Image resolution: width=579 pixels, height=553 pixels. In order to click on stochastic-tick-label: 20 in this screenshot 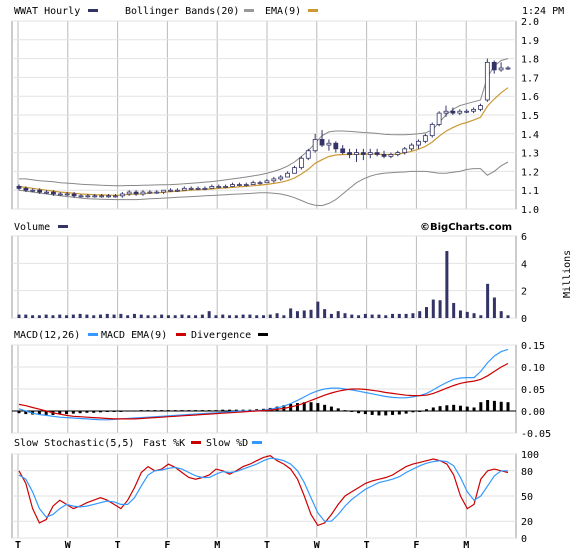, I will do `click(527, 522)`.